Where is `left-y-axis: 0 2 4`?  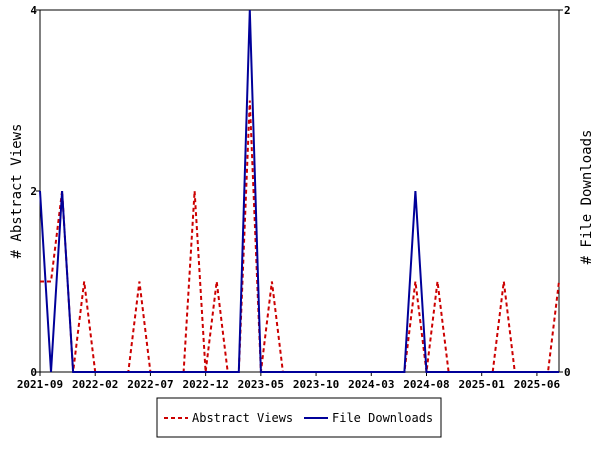
left-y-axis: 0 2 4 is located at coordinates (35, 191).